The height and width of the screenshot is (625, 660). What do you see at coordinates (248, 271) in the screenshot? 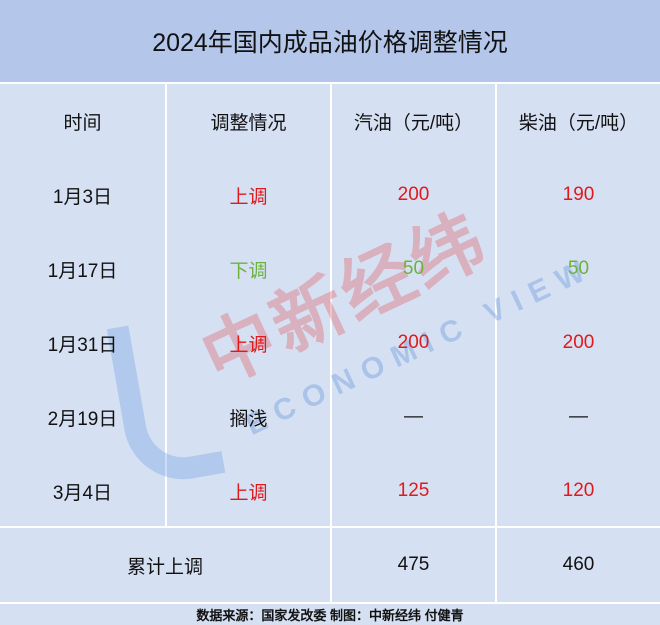
I see `row-status: 下调` at bounding box center [248, 271].